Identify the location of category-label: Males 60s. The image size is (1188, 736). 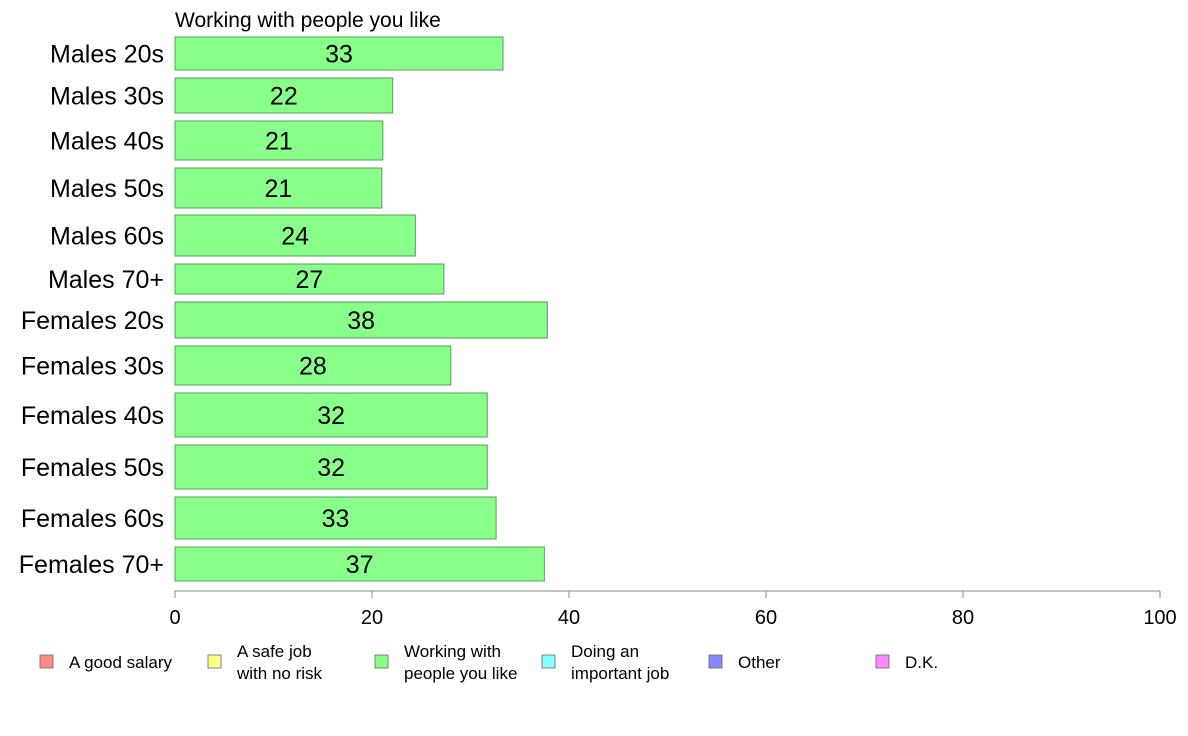
(107, 237).